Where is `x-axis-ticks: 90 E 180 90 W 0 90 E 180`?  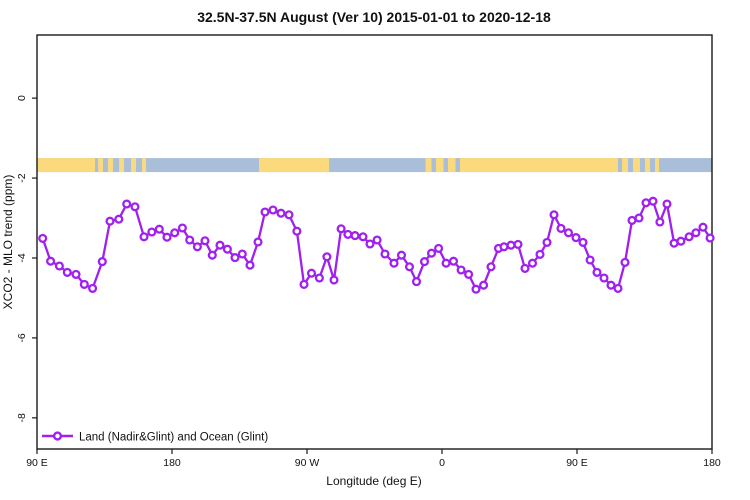 x-axis-ticks: 90 E 180 90 W 0 90 E 180 is located at coordinates (373, 459).